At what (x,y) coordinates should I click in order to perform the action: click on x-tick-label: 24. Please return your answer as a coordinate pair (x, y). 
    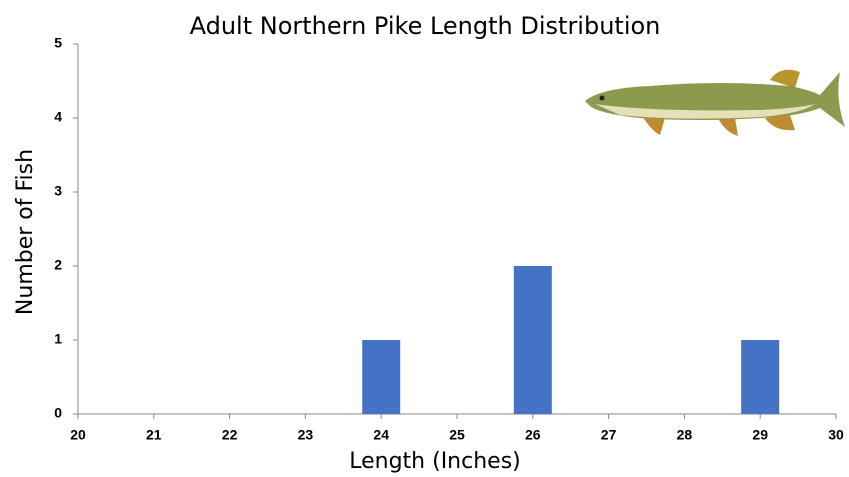
    Looking at the image, I should click on (381, 435).